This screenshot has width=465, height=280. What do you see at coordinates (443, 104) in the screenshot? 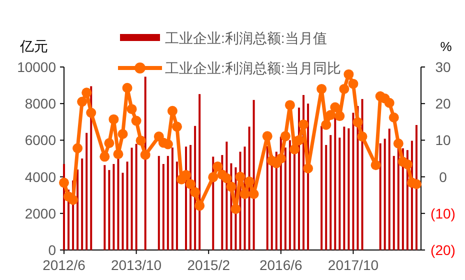
I see `y2-tick-label: 20` at bounding box center [443, 104].